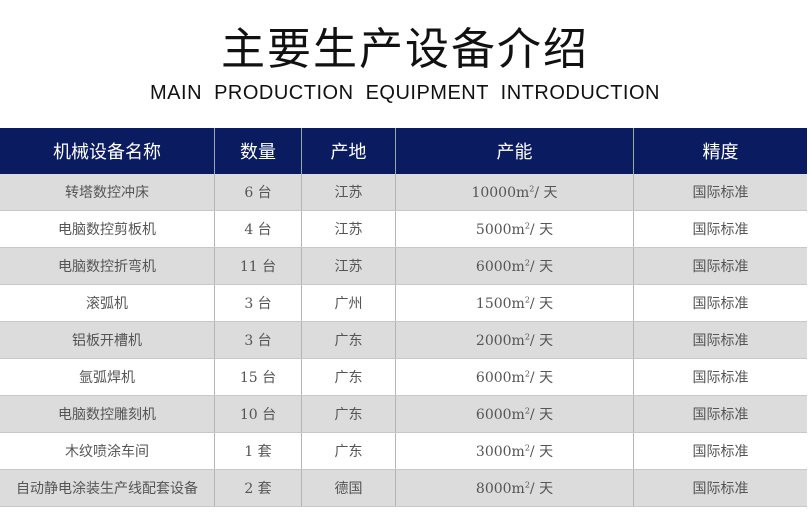 Image resolution: width=810 pixels, height=524 pixels. Describe the element at coordinates (107, 303) in the screenshot. I see `cell-name: 滚弧机` at that location.